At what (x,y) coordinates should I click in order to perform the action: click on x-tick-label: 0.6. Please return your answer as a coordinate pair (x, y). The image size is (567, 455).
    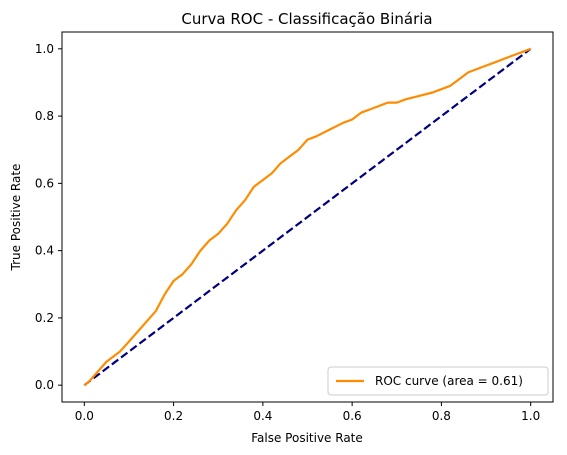
    Looking at the image, I should click on (352, 416).